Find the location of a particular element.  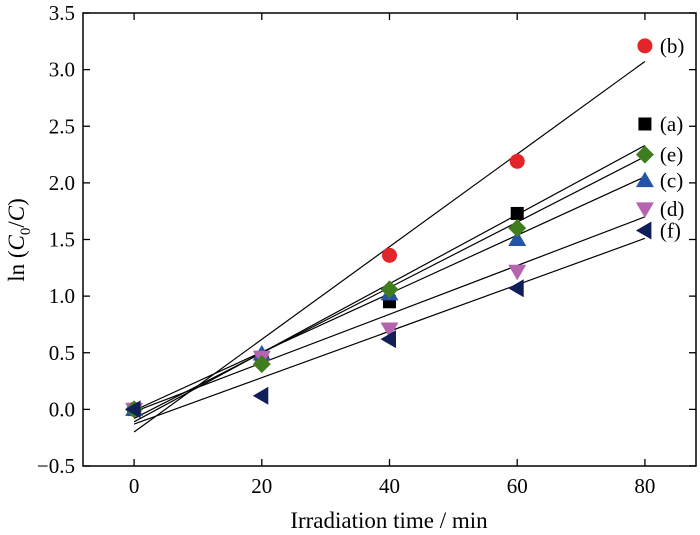

y-axis-title-subscript: 0 is located at coordinates (26, 232).